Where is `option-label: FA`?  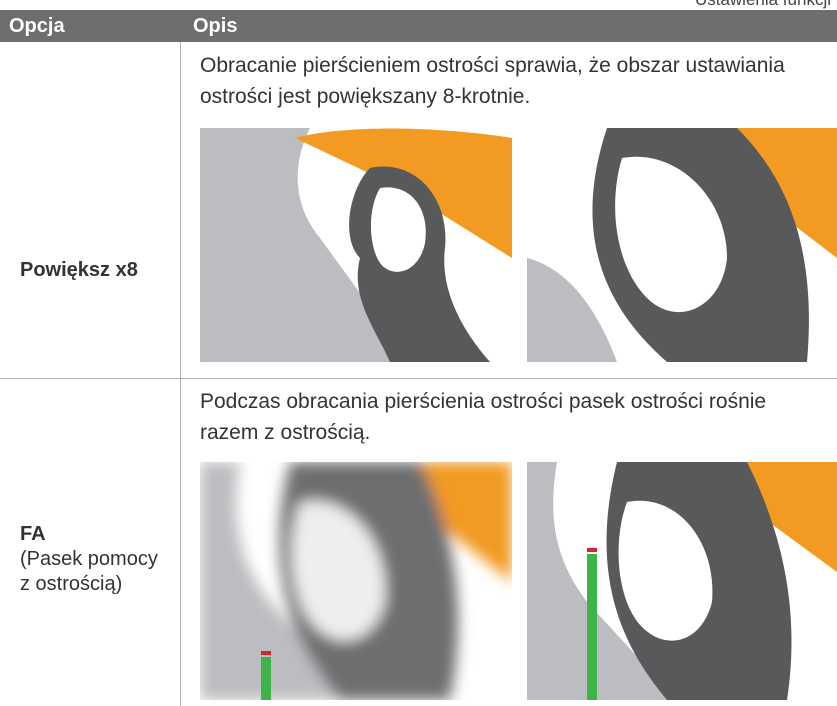 option-label: FA is located at coordinates (33, 534).